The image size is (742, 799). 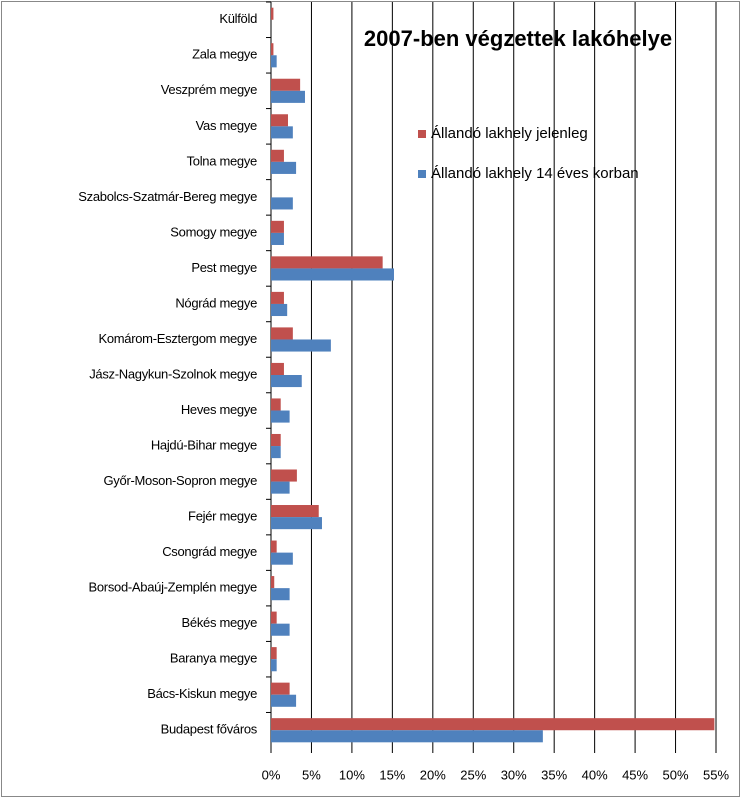 I want to click on y-tick-label: Pest megye, so click(x=224, y=267).